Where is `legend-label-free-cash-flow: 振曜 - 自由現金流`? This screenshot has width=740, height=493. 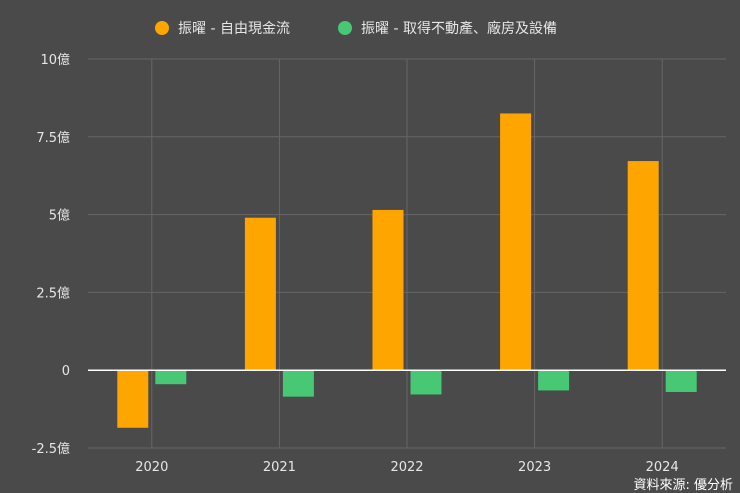 legend-label-free-cash-flow: 振曜 - 自由現金流 is located at coordinates (234, 29).